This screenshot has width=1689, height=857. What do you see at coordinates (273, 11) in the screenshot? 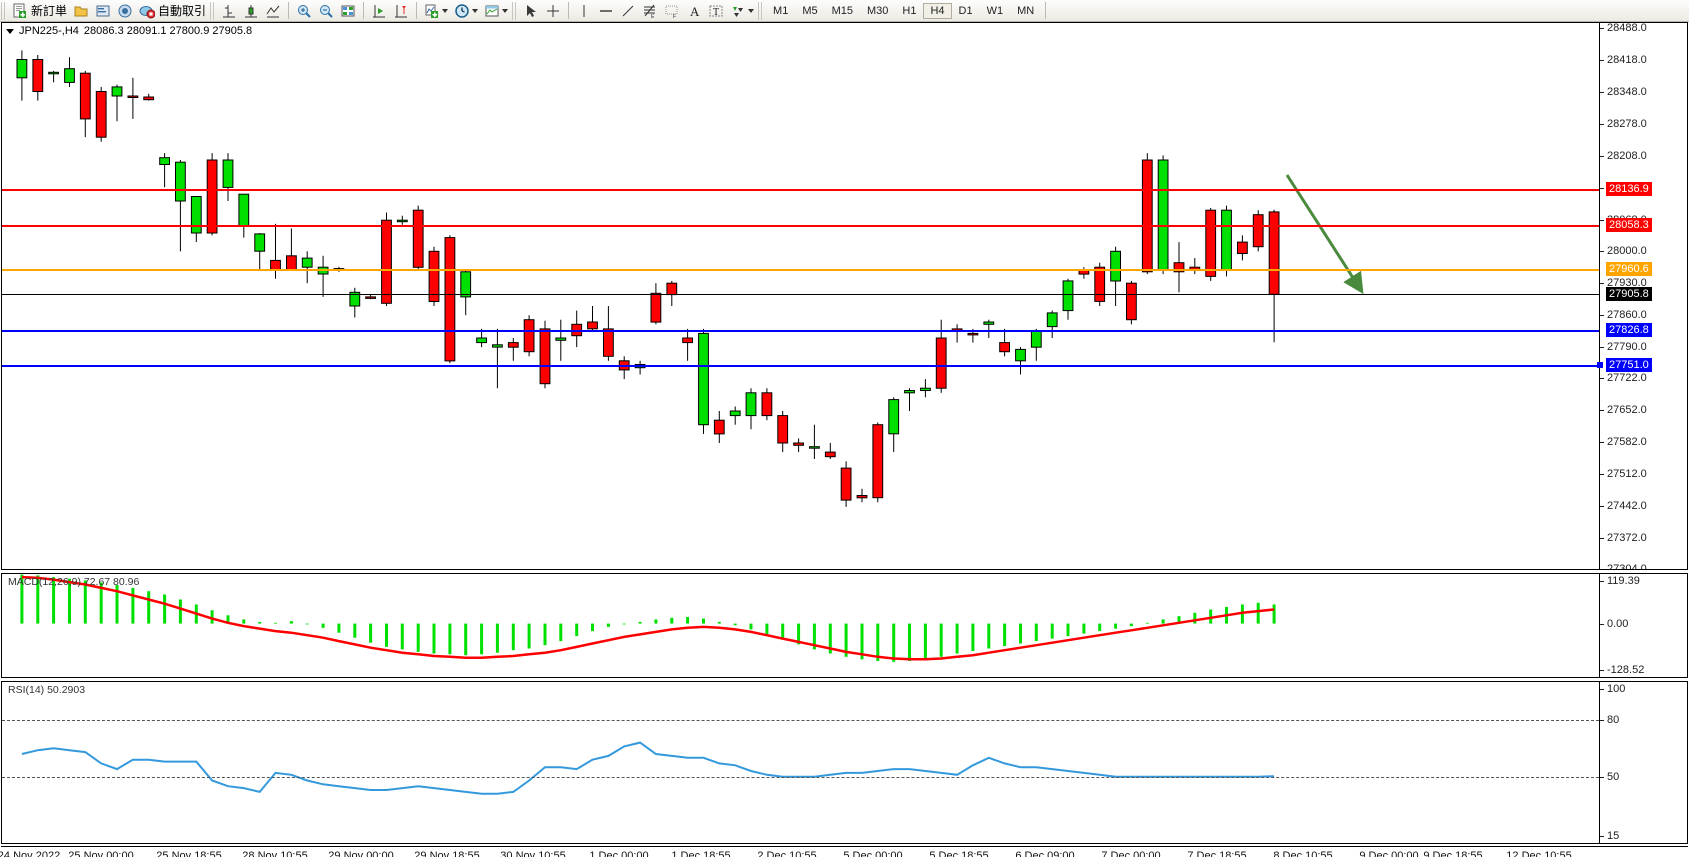
I see `line-chart-button` at bounding box center [273, 11].